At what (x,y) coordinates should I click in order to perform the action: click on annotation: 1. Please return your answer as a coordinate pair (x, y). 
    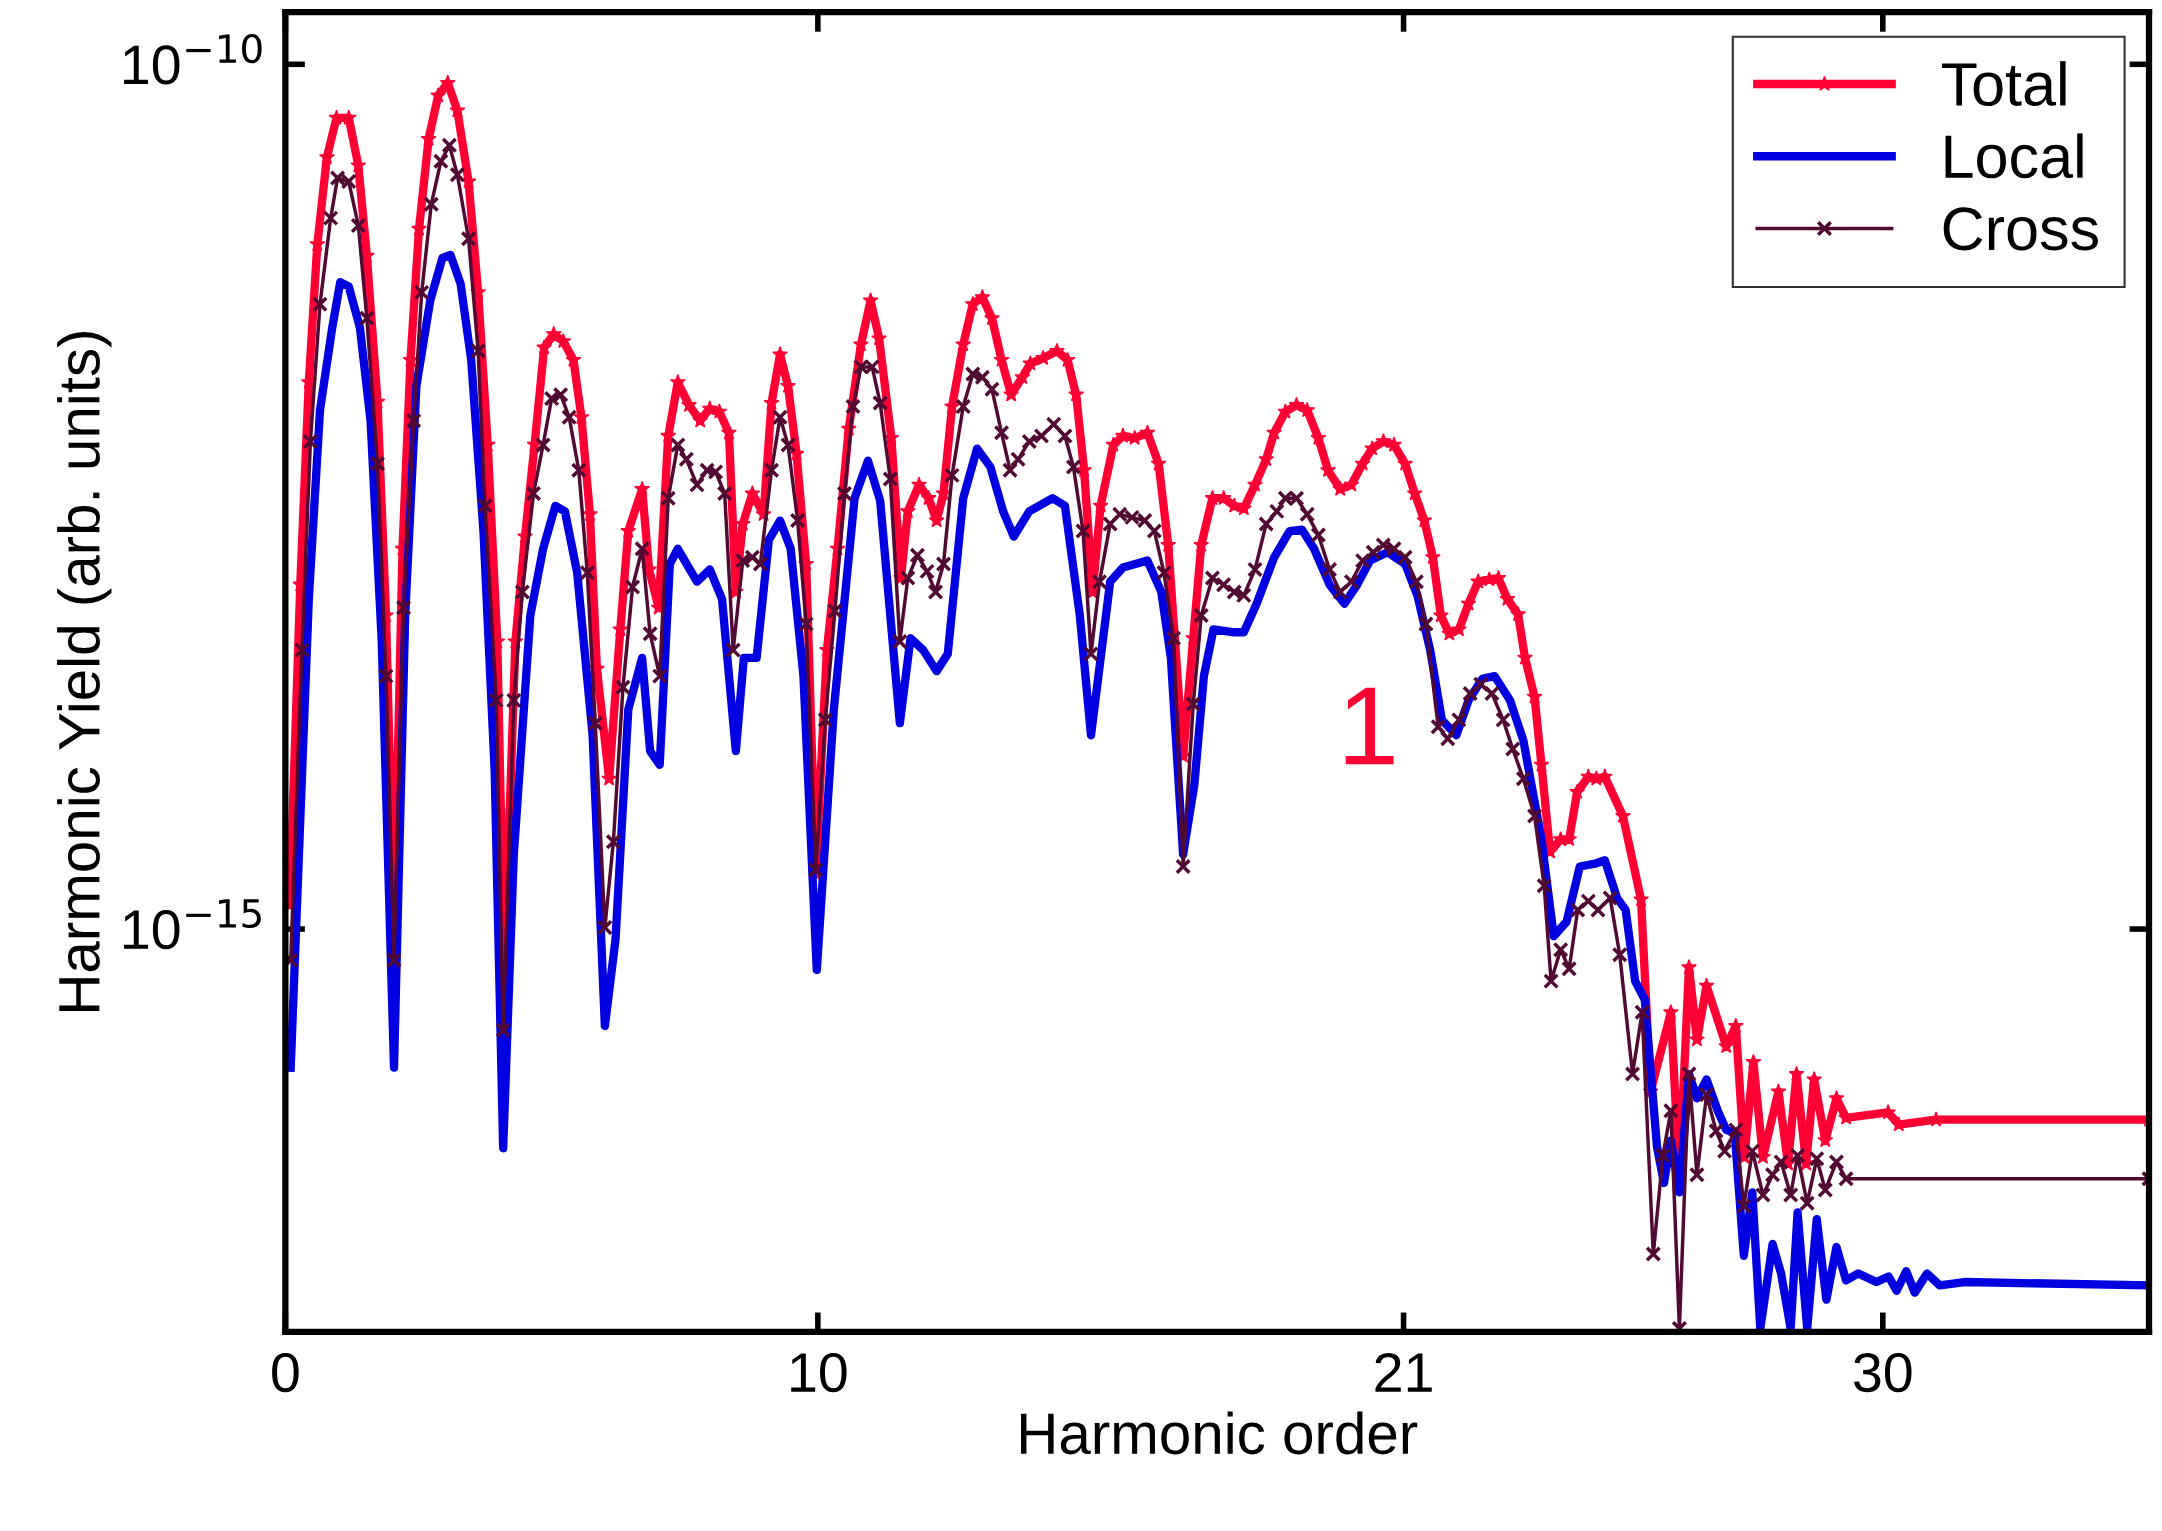
    Looking at the image, I should click on (1369, 726).